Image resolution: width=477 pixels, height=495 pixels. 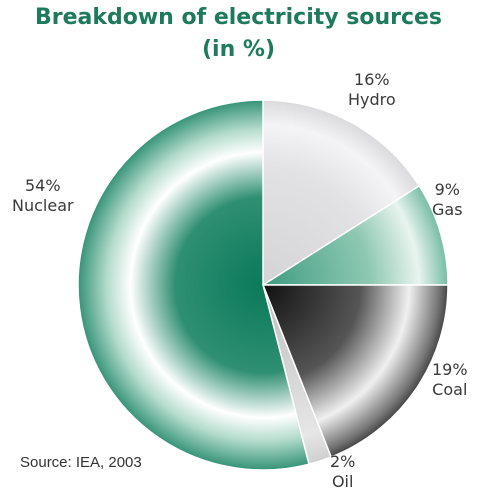 I want to click on slice-label-nuclear: 54% Nuclear, so click(x=43, y=196).